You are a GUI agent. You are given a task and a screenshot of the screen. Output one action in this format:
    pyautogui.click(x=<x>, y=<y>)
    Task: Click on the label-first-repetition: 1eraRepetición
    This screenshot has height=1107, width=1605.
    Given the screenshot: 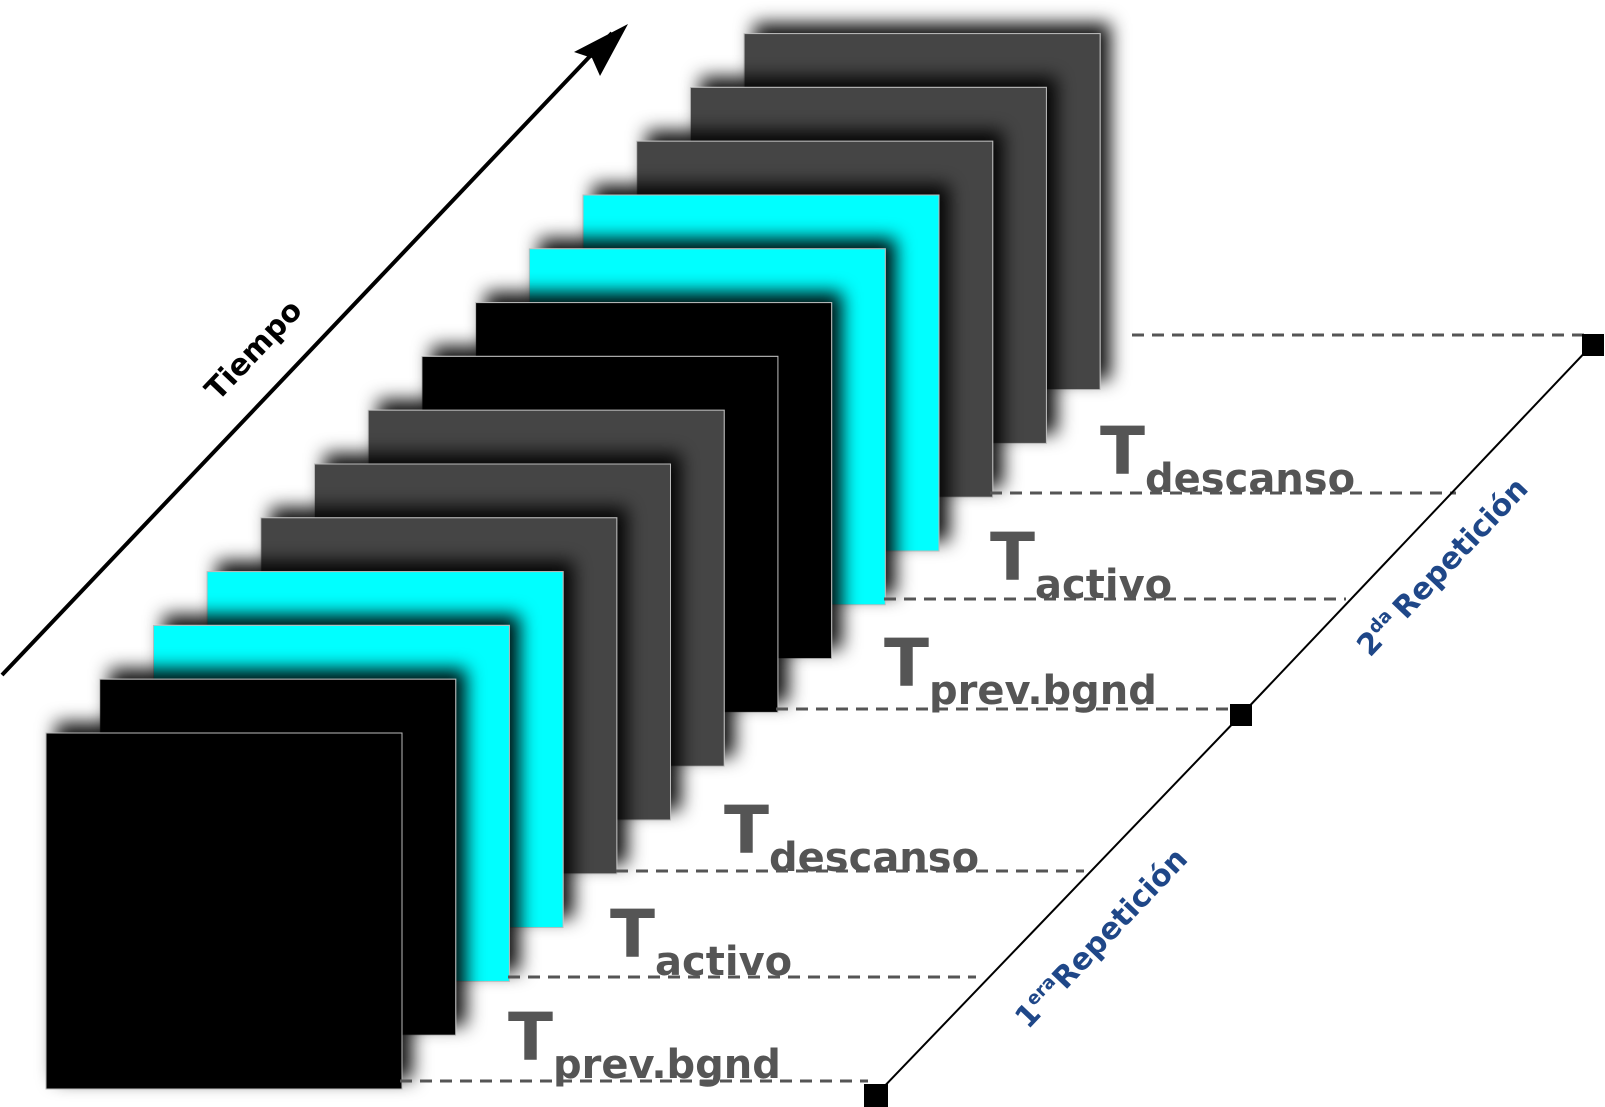 What is the action you would take?
    pyautogui.click(x=1101, y=938)
    